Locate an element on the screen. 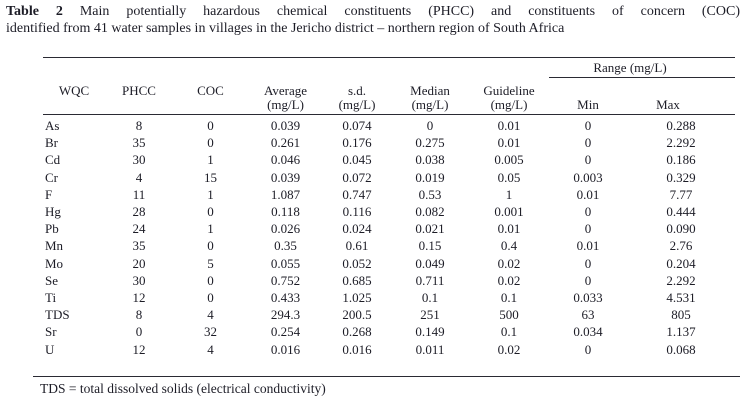  col-header-label: PHCC is located at coordinates (139, 90).